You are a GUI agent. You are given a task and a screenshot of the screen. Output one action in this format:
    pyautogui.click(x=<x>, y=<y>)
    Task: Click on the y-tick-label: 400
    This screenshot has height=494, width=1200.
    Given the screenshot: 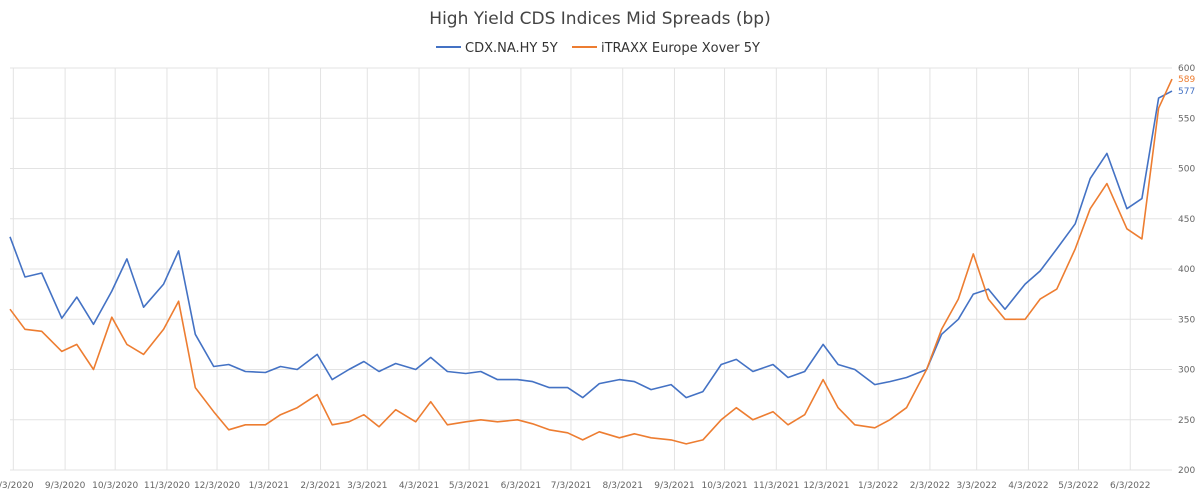 What is the action you would take?
    pyautogui.click(x=1186, y=270)
    